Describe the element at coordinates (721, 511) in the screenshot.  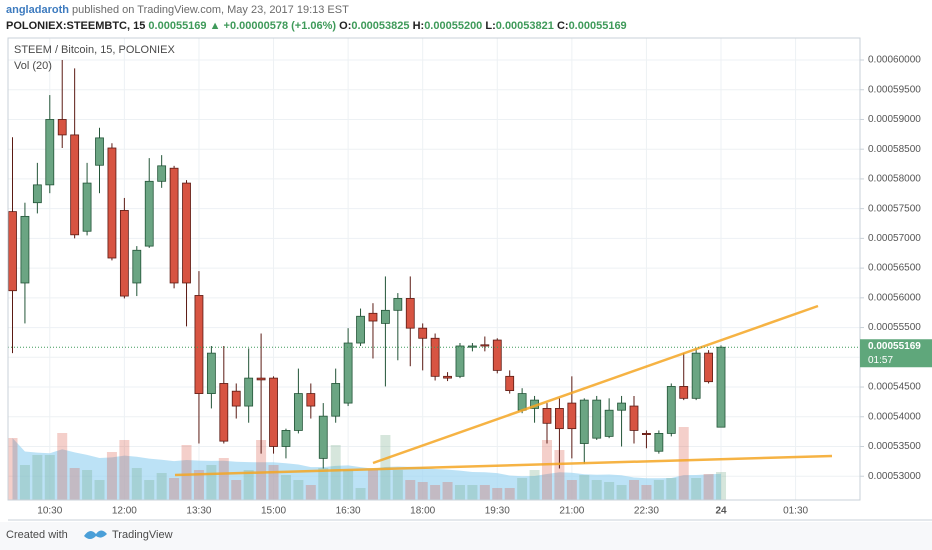
I see `x-tick-label: 24` at that location.